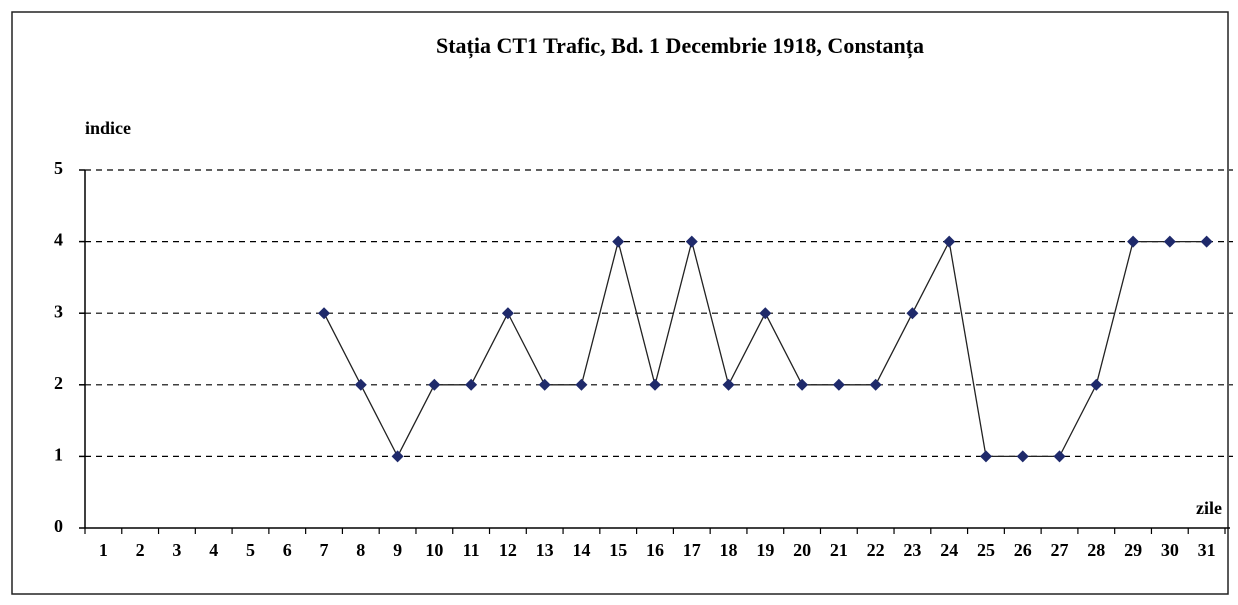  What do you see at coordinates (1060, 550) in the screenshot?
I see `x-tick-label: 27` at bounding box center [1060, 550].